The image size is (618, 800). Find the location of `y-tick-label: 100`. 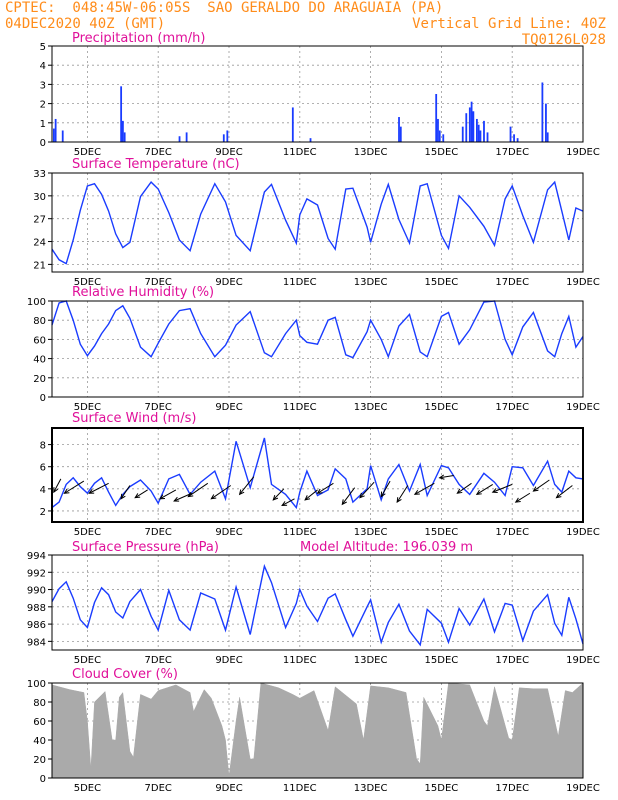

y-tick-label: 100 is located at coordinates (36, 684).